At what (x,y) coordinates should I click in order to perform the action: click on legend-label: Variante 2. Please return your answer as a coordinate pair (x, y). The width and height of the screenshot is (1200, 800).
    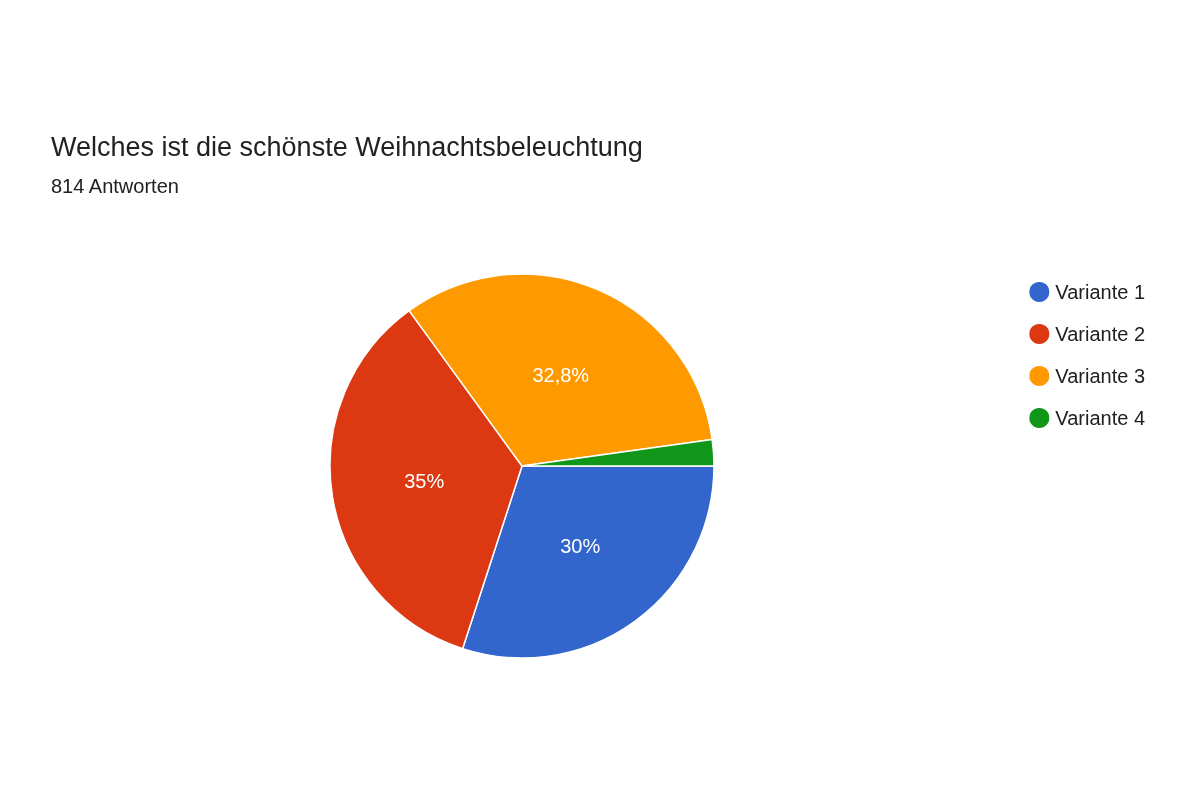
    Looking at the image, I should click on (1100, 334).